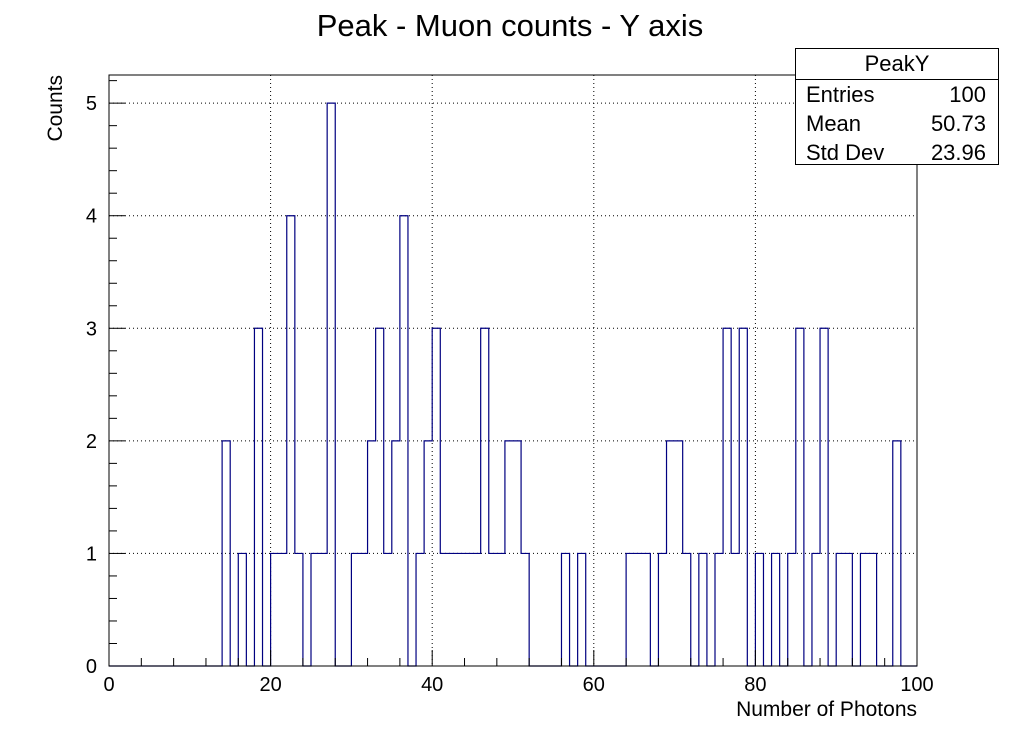 This screenshot has width=1020, height=740. Describe the element at coordinates (432, 685) in the screenshot. I see `x-tick-label: 40` at that location.